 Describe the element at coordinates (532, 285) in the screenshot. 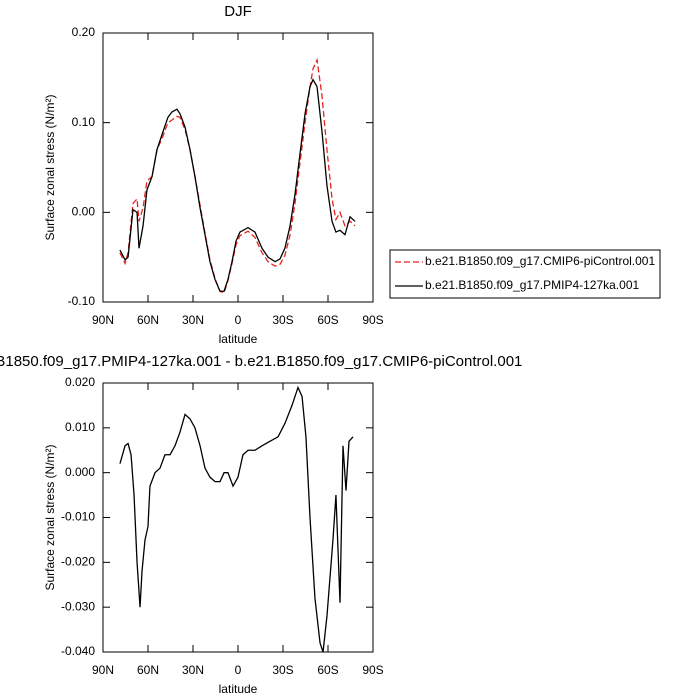

I see `legend-label: b.e21.B1850.f09_g17.PMIP4-127ka.001` at that location.